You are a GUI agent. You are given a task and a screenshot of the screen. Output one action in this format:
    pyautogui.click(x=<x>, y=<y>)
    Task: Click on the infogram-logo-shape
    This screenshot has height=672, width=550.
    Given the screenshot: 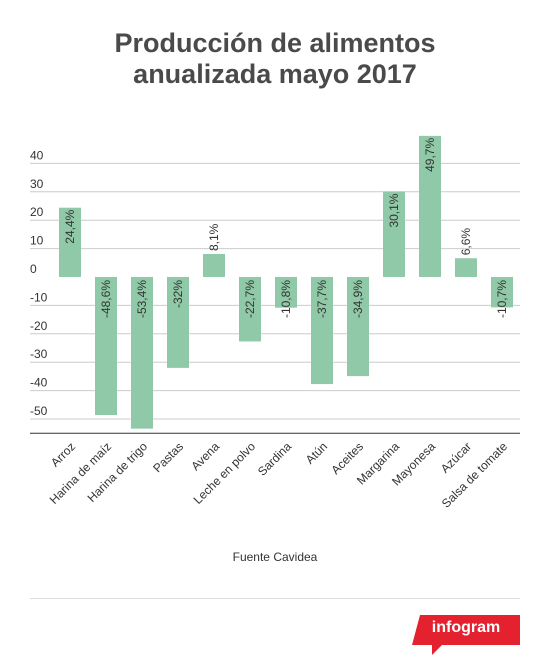 What is the action you would take?
    pyautogui.click(x=466, y=635)
    